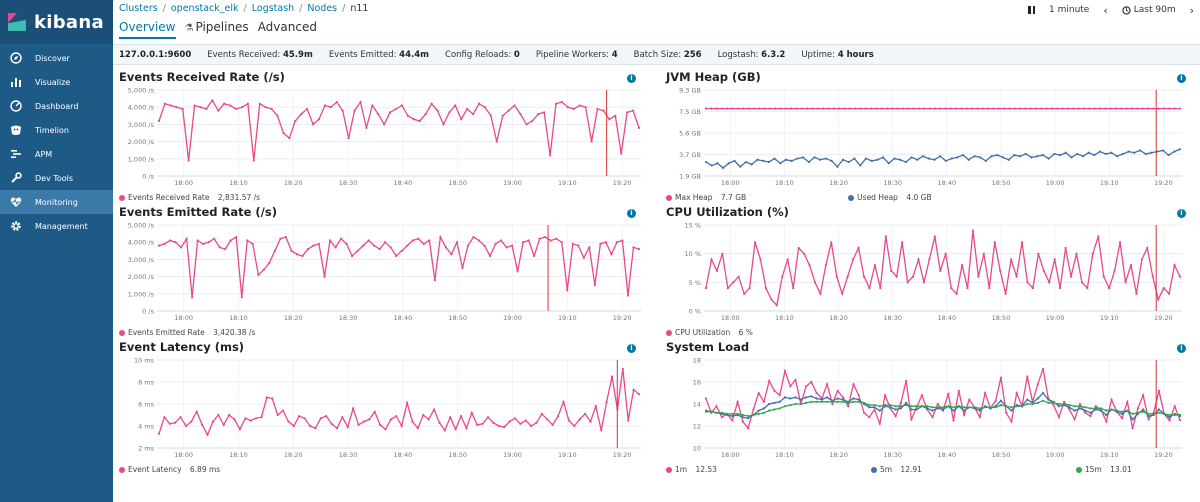  I want to click on chart-title: Events Received Rate (/s), so click(202, 77).